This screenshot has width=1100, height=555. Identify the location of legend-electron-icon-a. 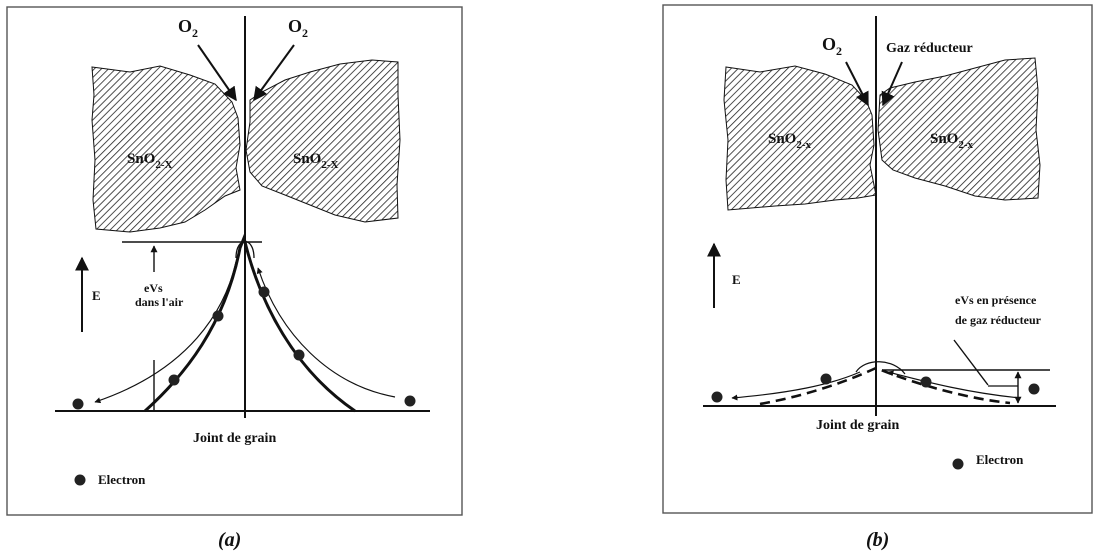
(80, 480).